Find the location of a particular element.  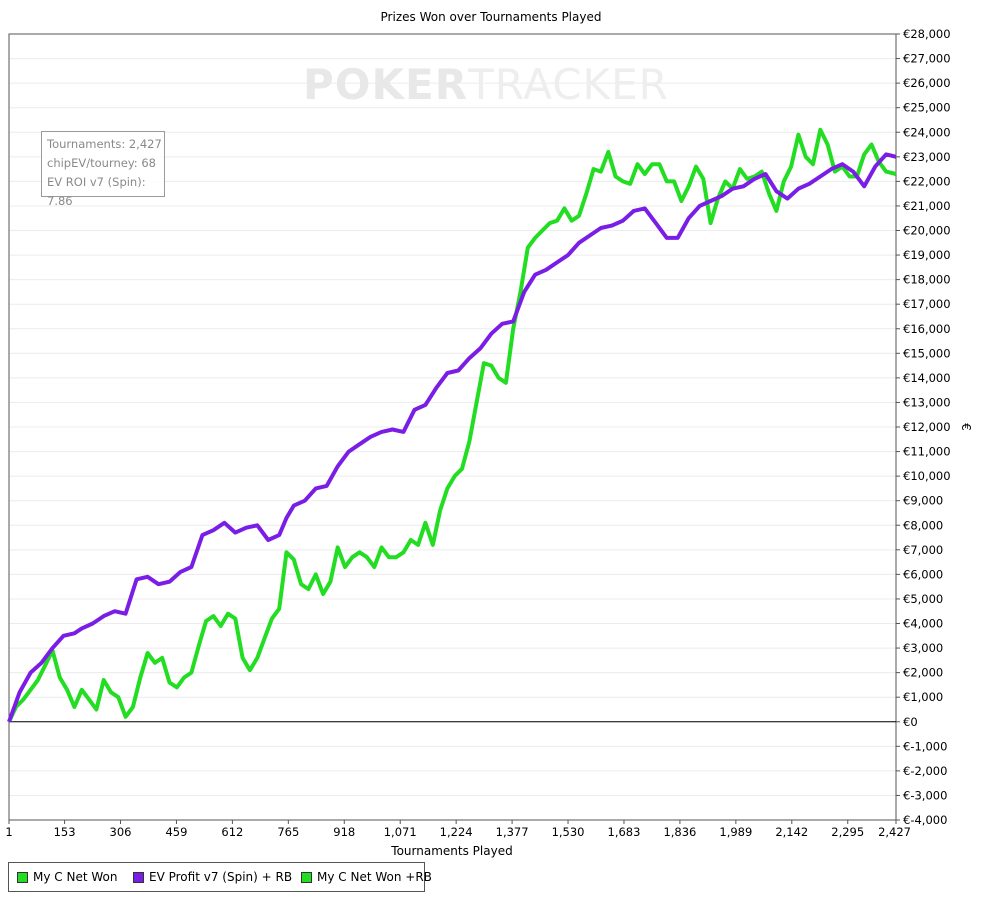

y-tick-label: €4,000 is located at coordinates (923, 624).